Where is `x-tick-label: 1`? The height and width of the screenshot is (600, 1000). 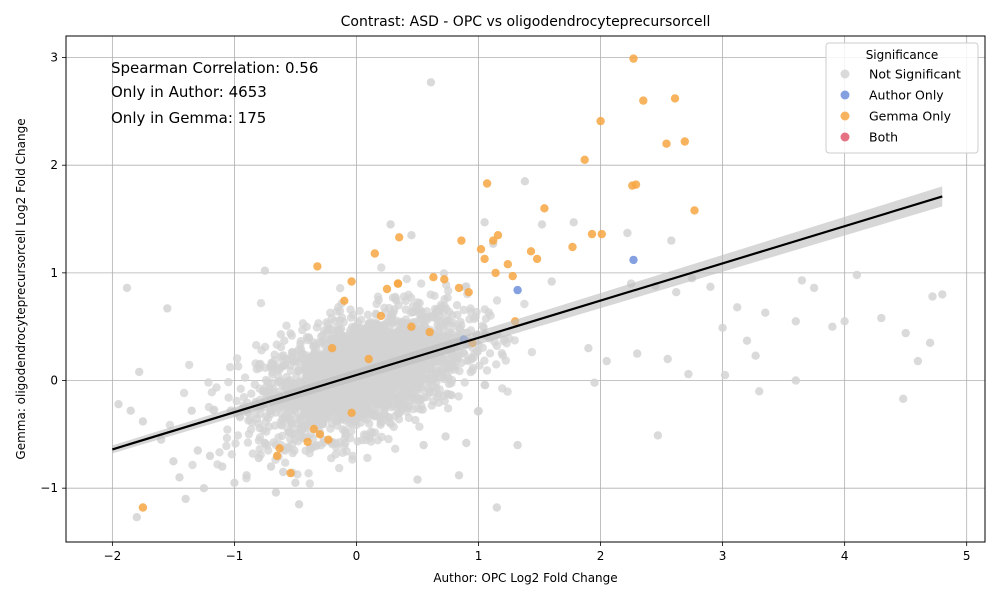 x-tick-label: 1 is located at coordinates (479, 556).